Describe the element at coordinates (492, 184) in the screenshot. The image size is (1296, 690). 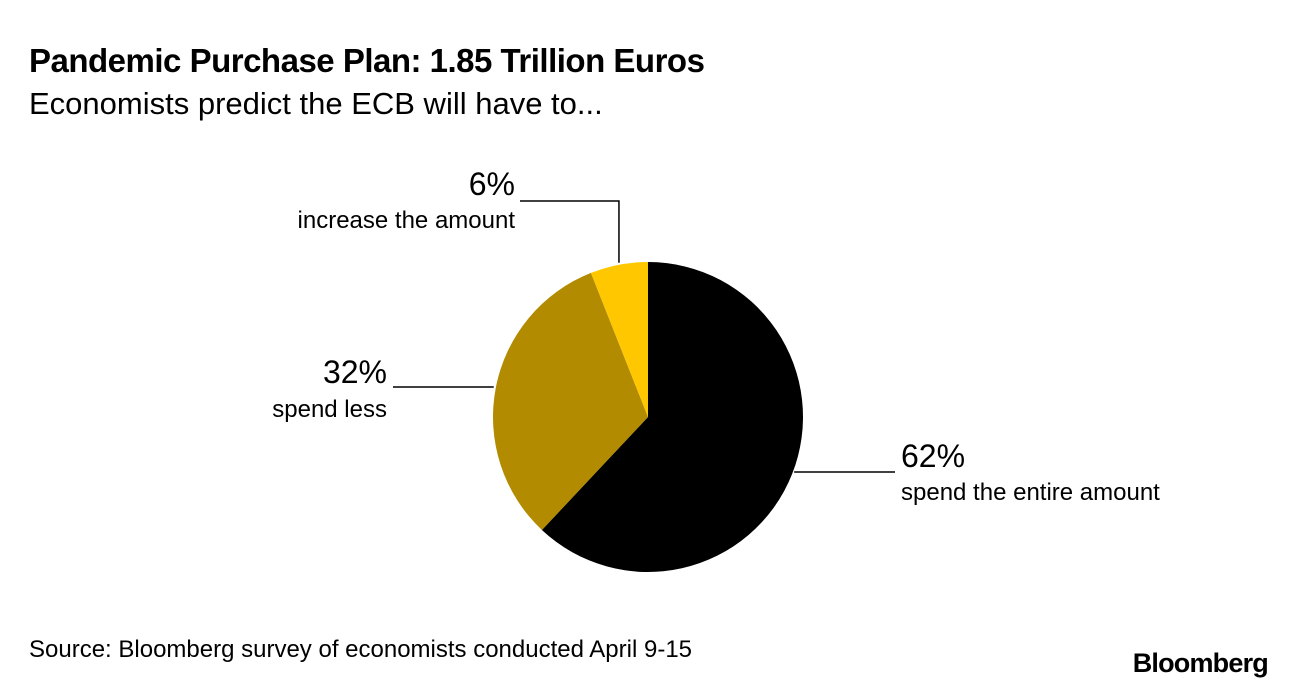
I see `slice-value-label-increase: 6%` at that location.